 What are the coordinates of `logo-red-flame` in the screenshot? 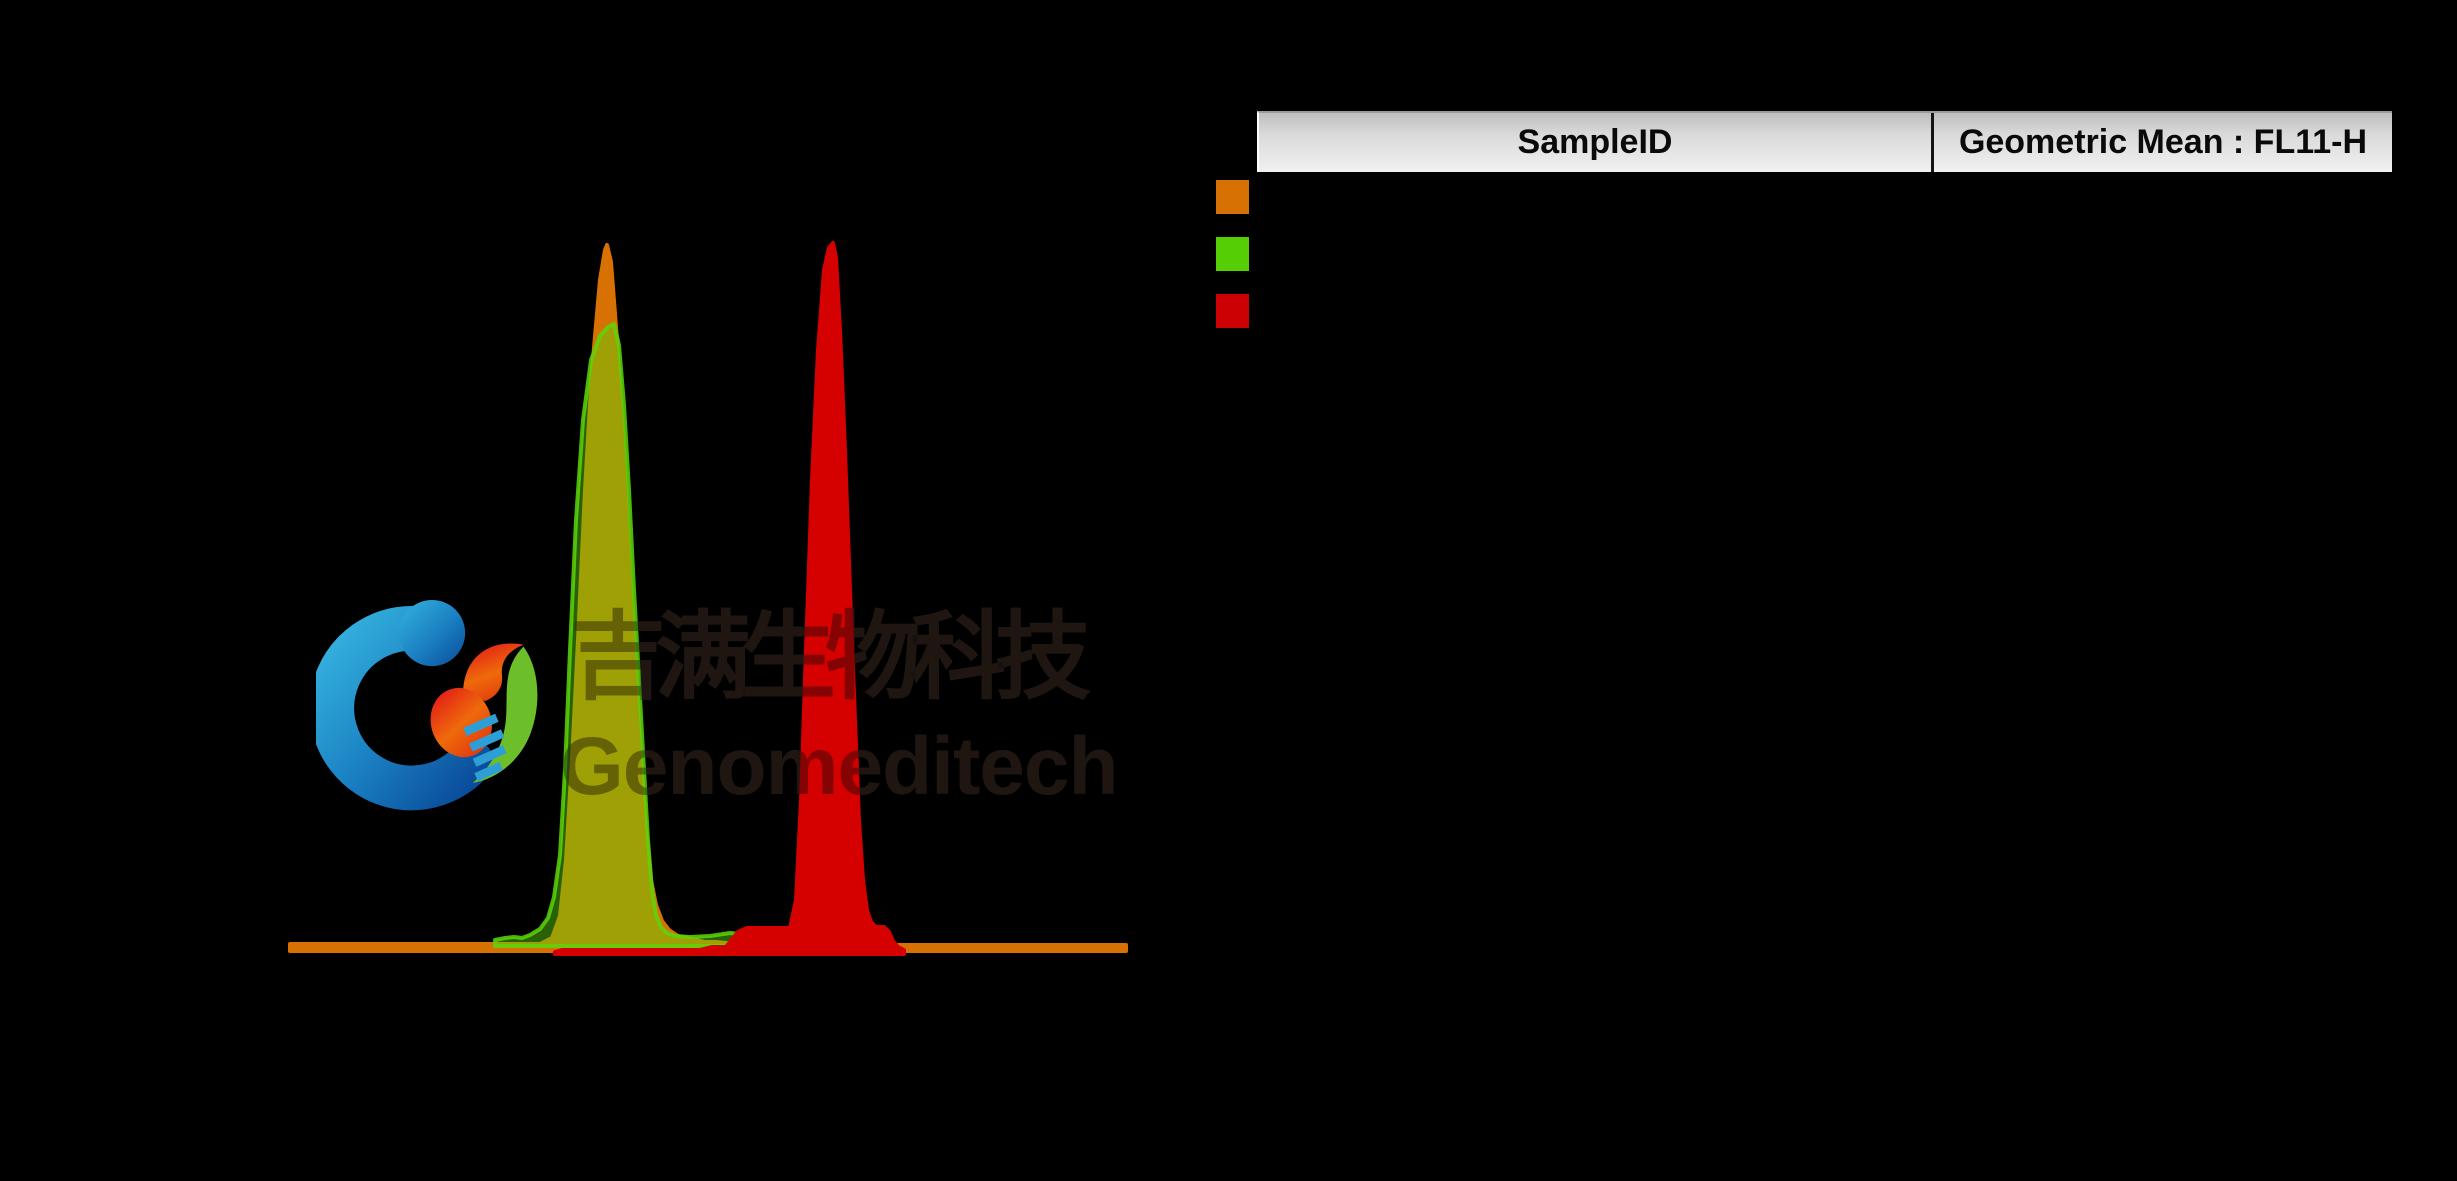 It's located at (477, 700).